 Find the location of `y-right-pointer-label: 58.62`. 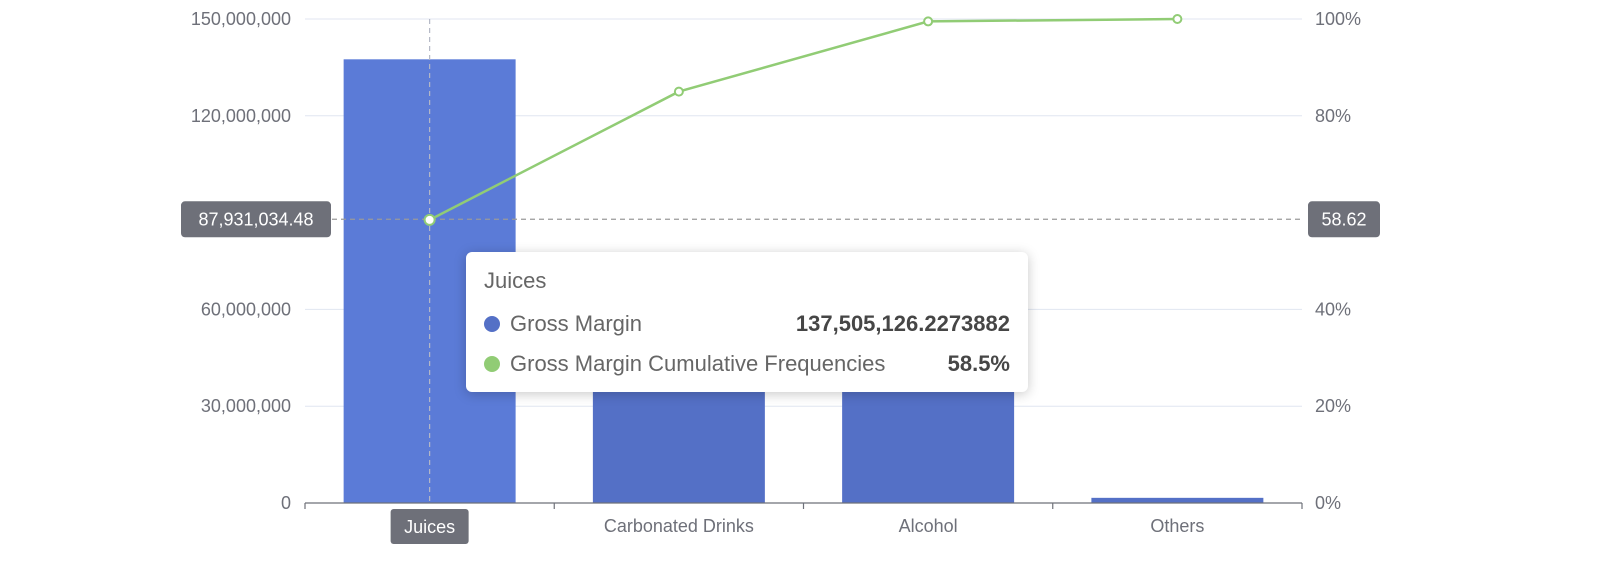

y-right-pointer-label: 58.62 is located at coordinates (1343, 219).